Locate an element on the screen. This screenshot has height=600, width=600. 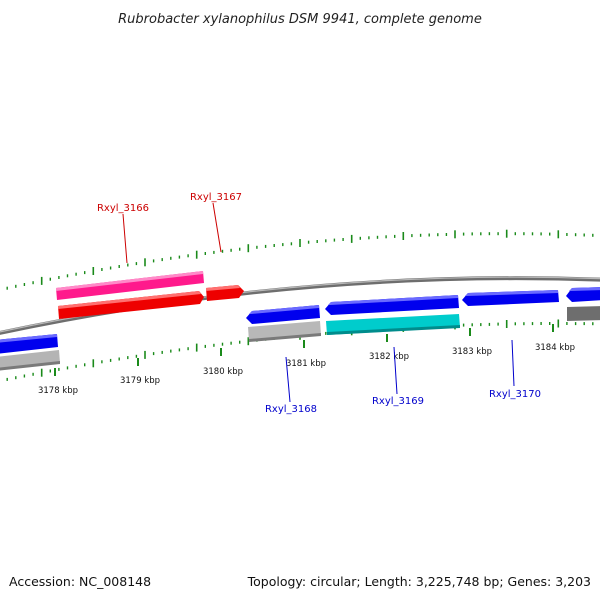
kbp-label-3179: 3179 kbp is located at coordinates (140, 381).